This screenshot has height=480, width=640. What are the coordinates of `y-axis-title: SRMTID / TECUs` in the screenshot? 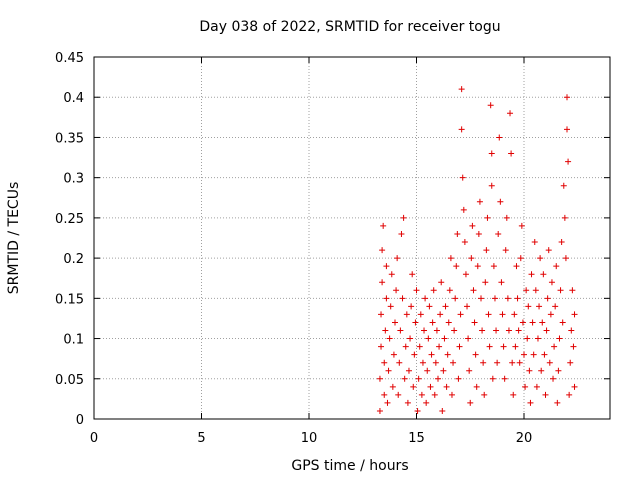 It's located at (14, 238).